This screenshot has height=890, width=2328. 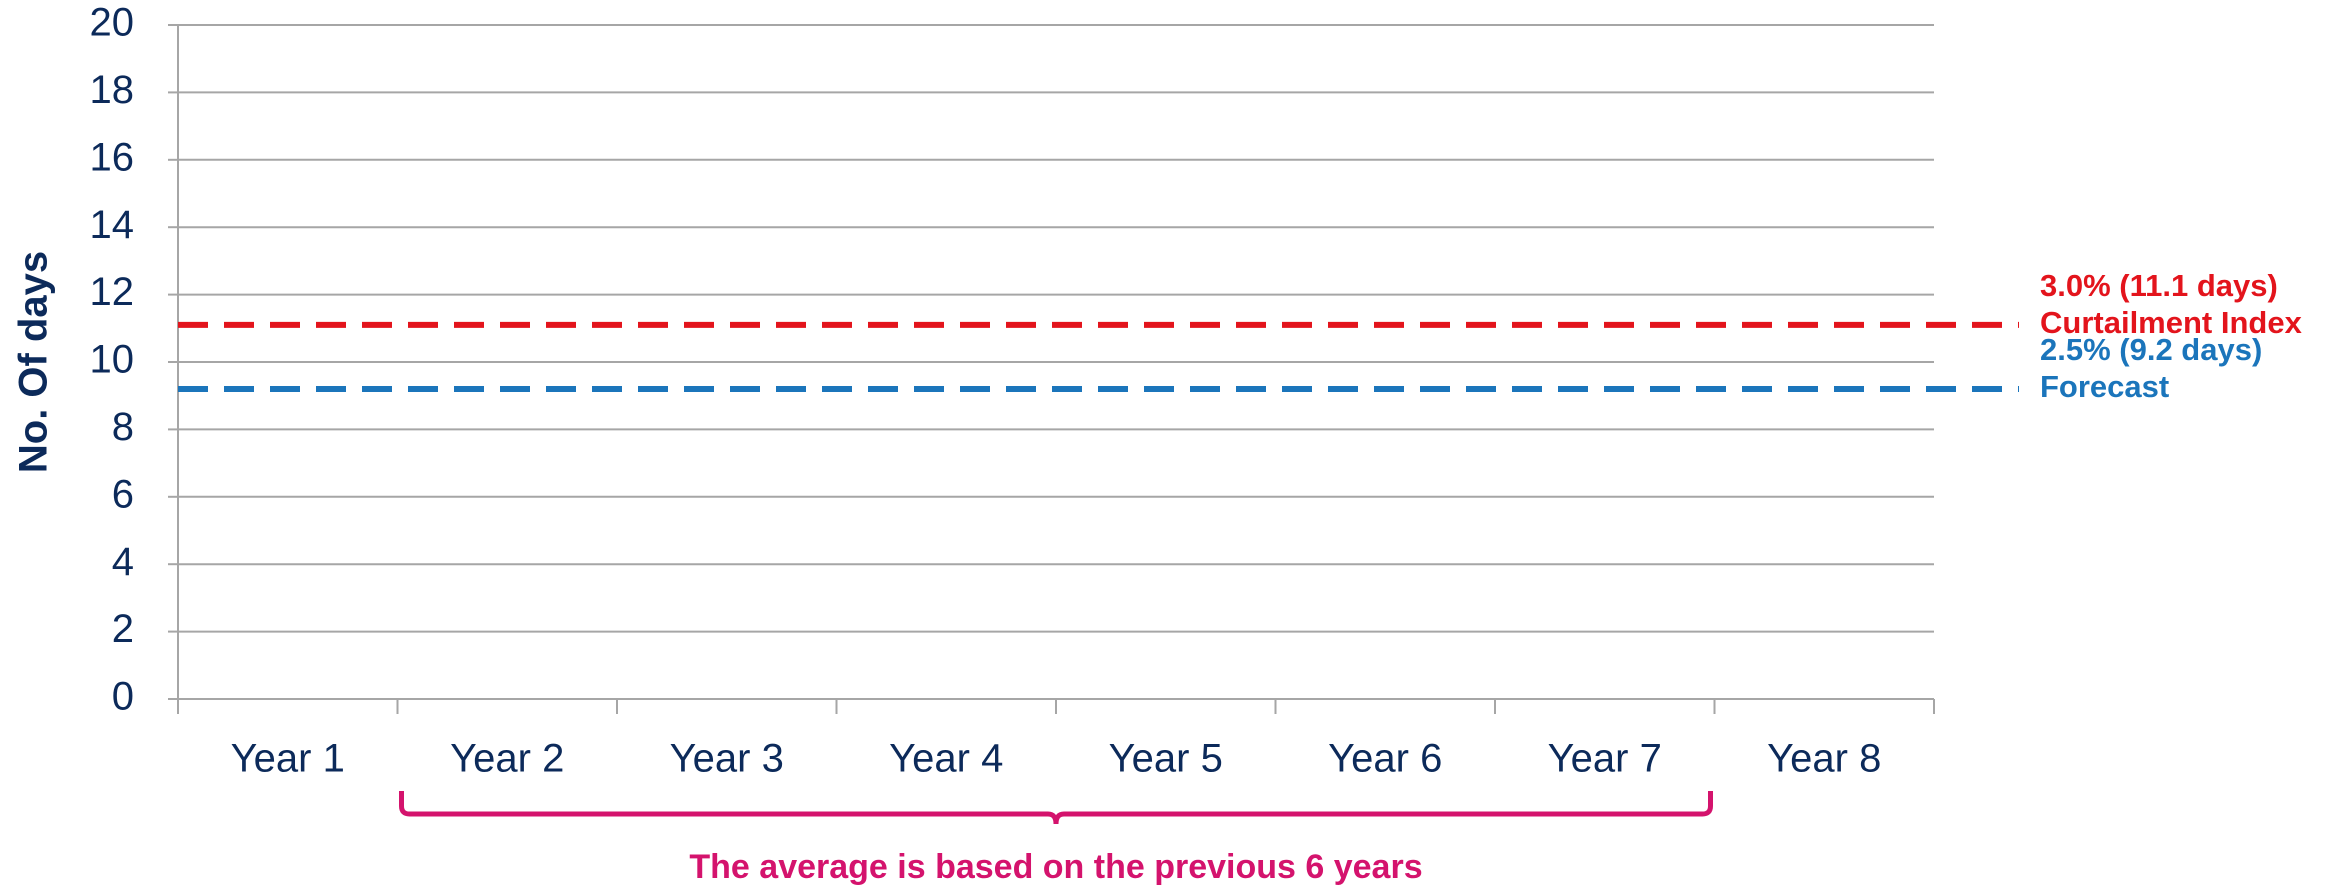 What do you see at coordinates (34, 362) in the screenshot?
I see `y-axis-label: No. Of days` at bounding box center [34, 362].